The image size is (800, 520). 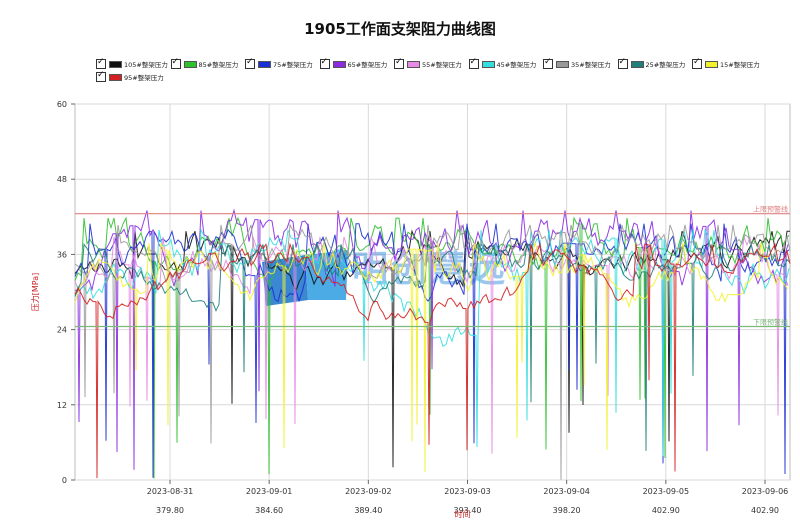 What do you see at coordinates (35, 292) in the screenshot?
I see `y-axis-label: 压力[MPa]` at bounding box center [35, 292].